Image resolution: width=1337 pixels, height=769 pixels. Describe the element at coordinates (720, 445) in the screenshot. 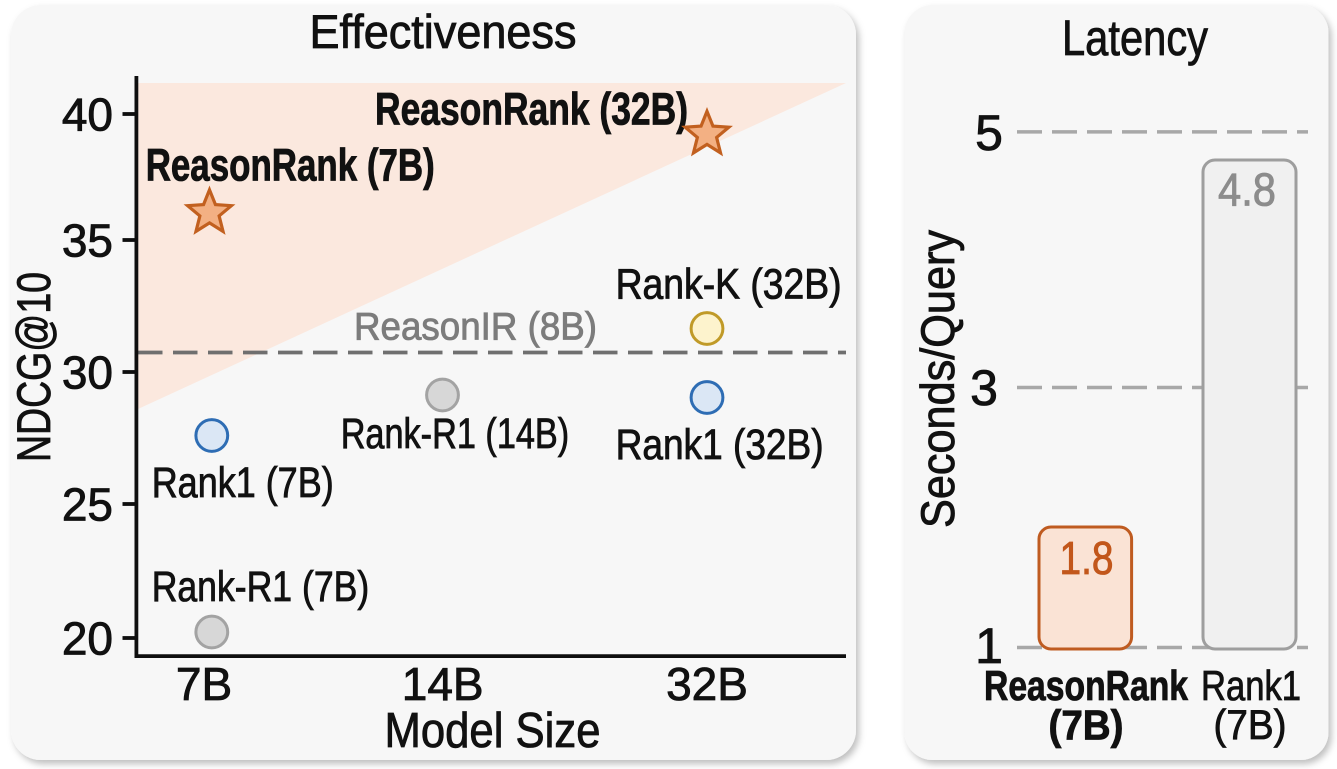

I see `svg-text: Rank1 (32B)` at that location.